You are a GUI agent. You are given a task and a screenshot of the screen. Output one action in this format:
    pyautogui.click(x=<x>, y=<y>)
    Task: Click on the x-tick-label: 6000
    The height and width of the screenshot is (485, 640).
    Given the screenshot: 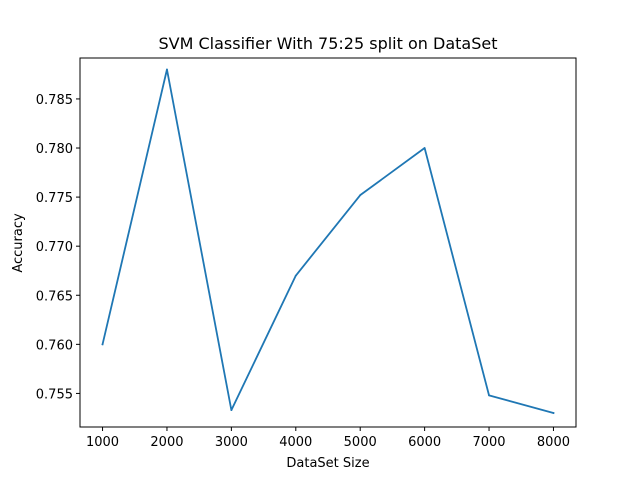 What is the action you would take?
    pyautogui.click(x=424, y=442)
    